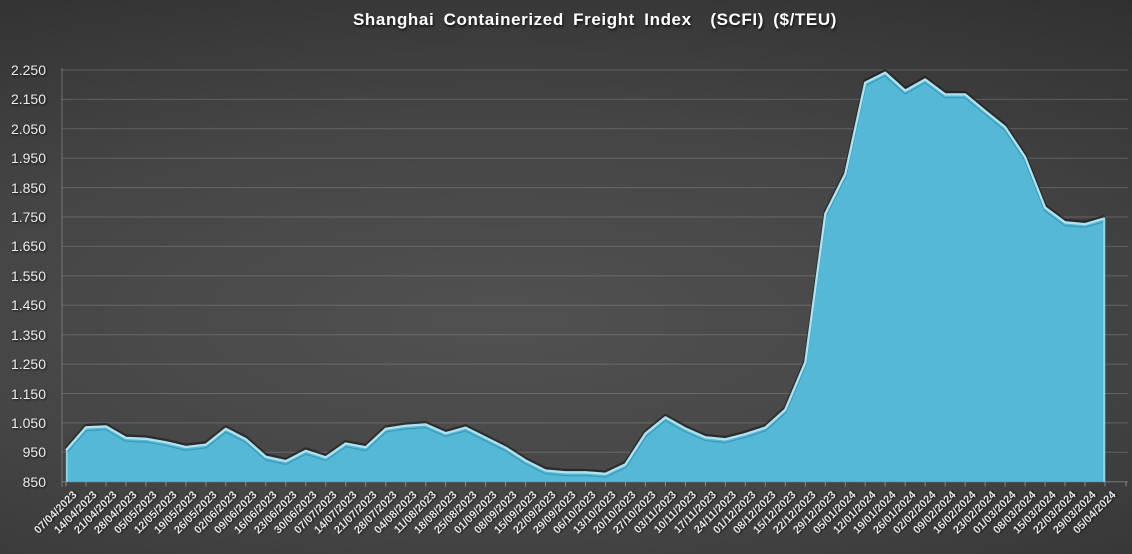 This screenshot has width=1132, height=554. What do you see at coordinates (28, 422) in the screenshot?
I see `y-axis-label: 1.050` at bounding box center [28, 422].